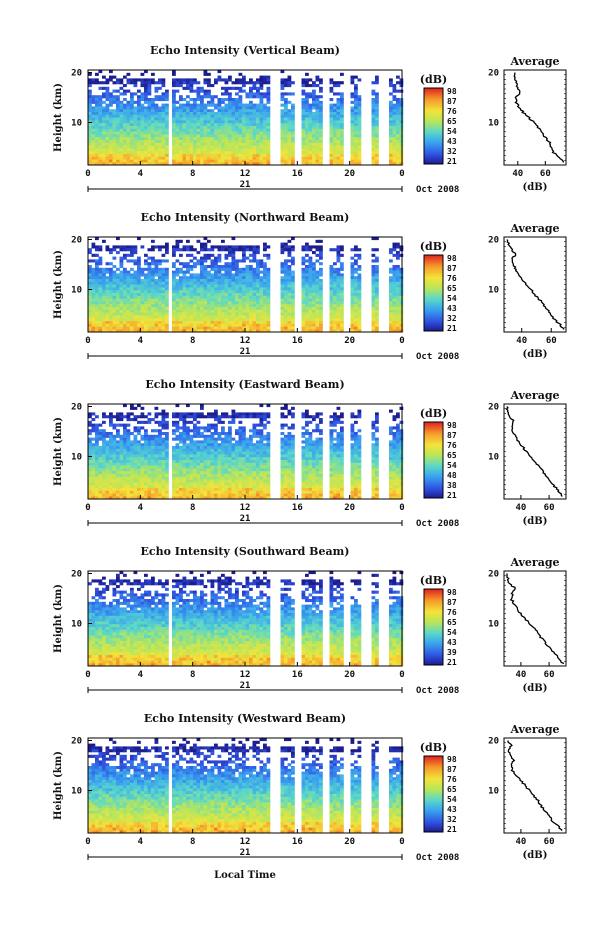 The height and width of the screenshot is (929, 616). Describe the element at coordinates (493, 241) in the screenshot. I see `average-y-tick-label: 20` at that location.